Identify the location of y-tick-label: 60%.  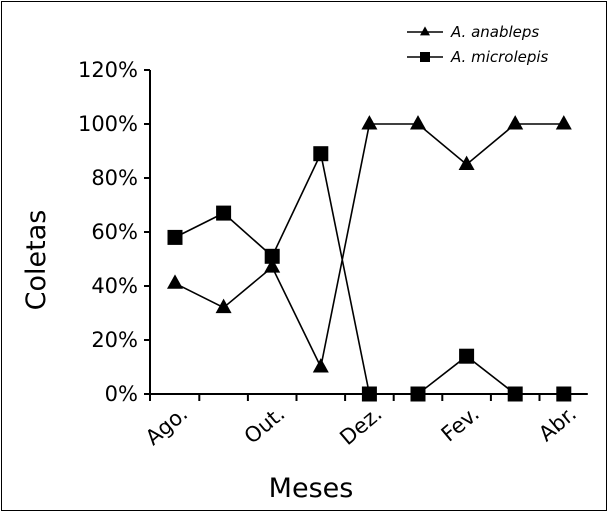
(114, 232).